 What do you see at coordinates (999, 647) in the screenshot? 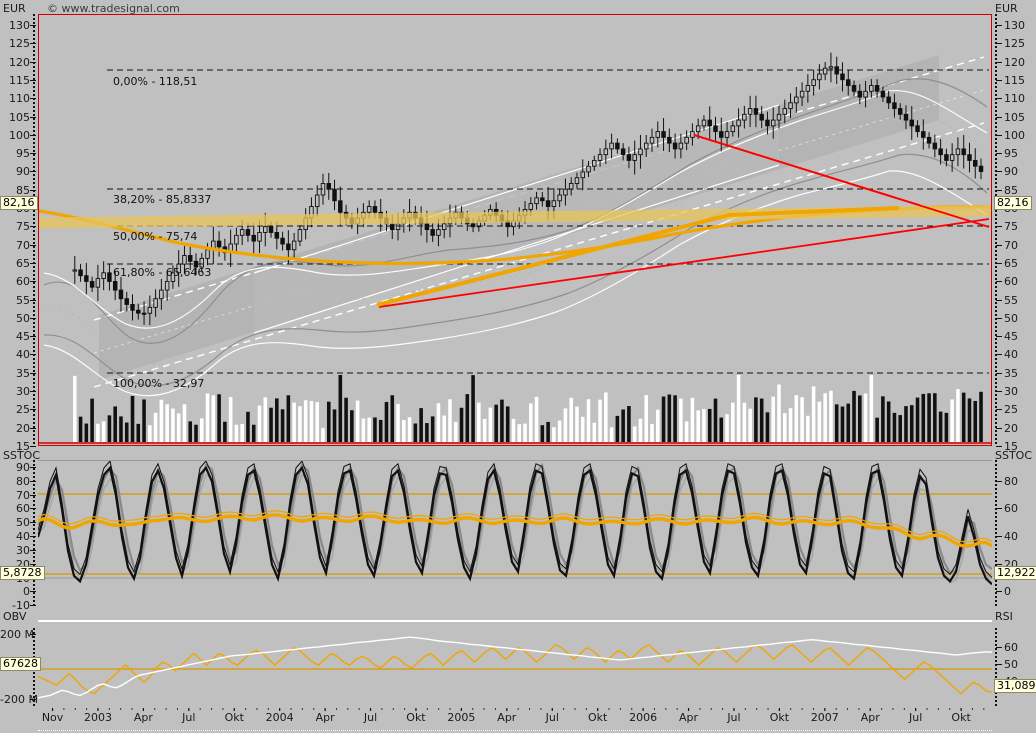
I see `rsi-tick-mark` at bounding box center [999, 647].